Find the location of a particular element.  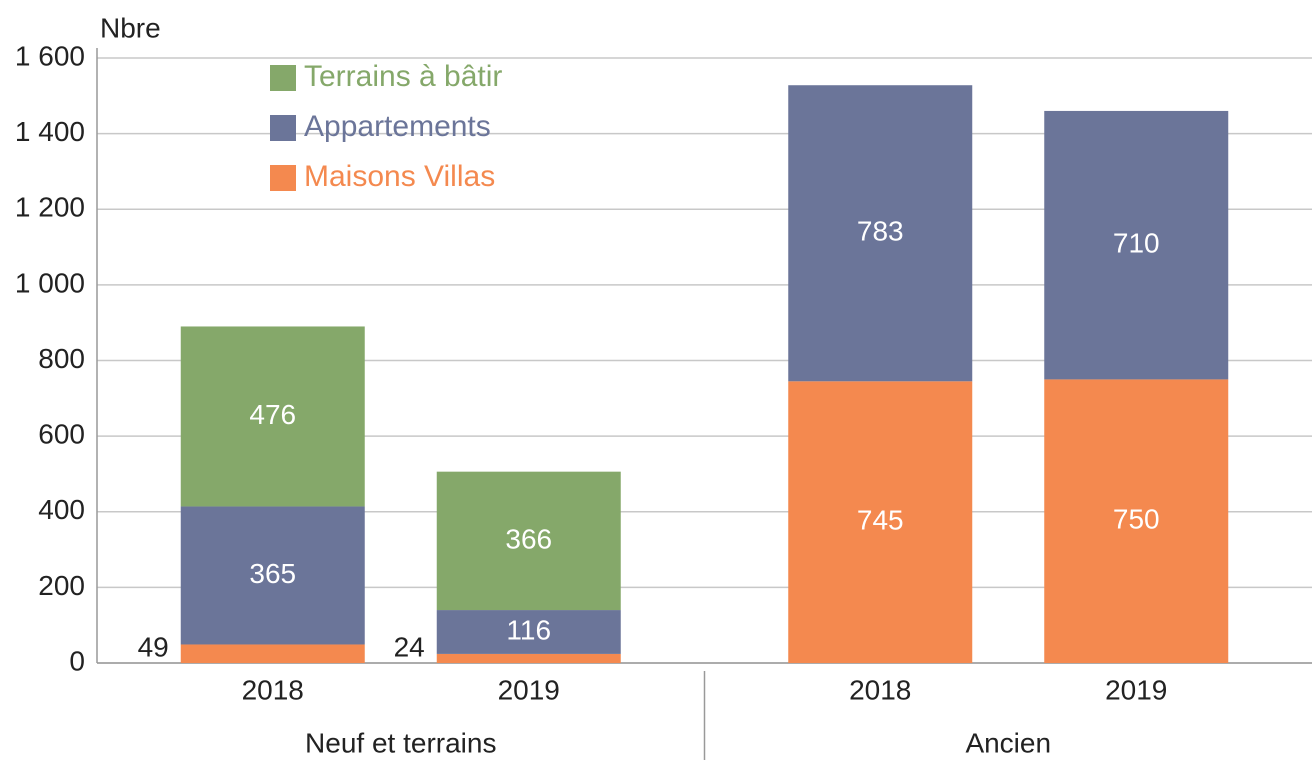

data-label: 710 is located at coordinates (1136, 243).